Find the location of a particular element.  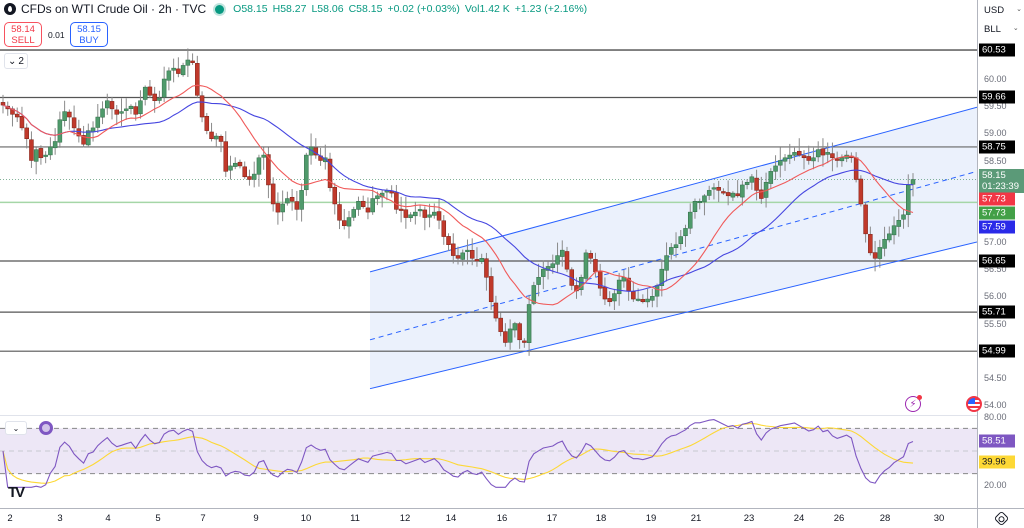

flash-event-icon: ⚡ is located at coordinates (913, 403).